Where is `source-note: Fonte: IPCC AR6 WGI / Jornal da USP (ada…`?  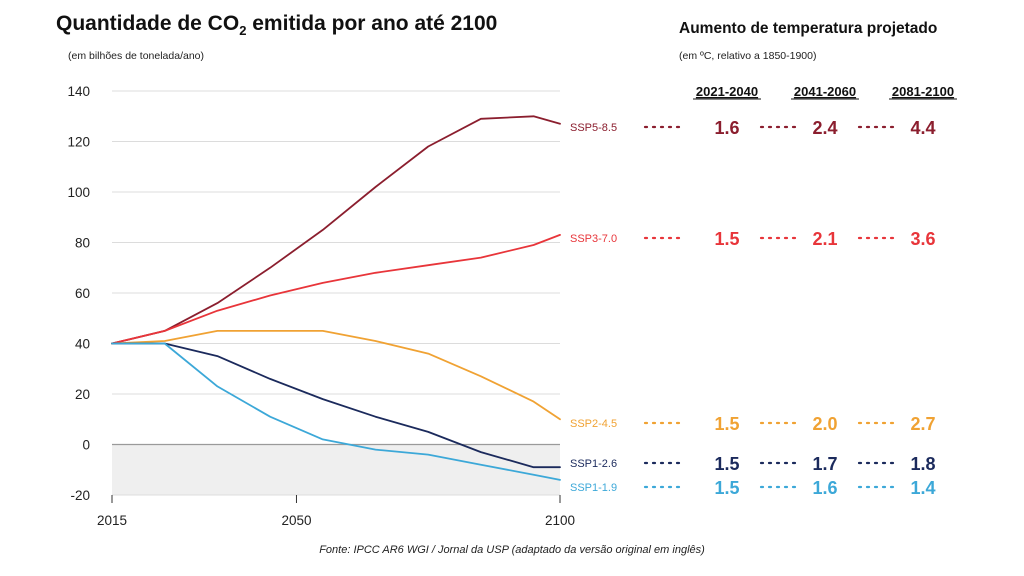
source-note: Fonte: IPCC AR6 WGI / Jornal da USP (ada… is located at coordinates (512, 550).